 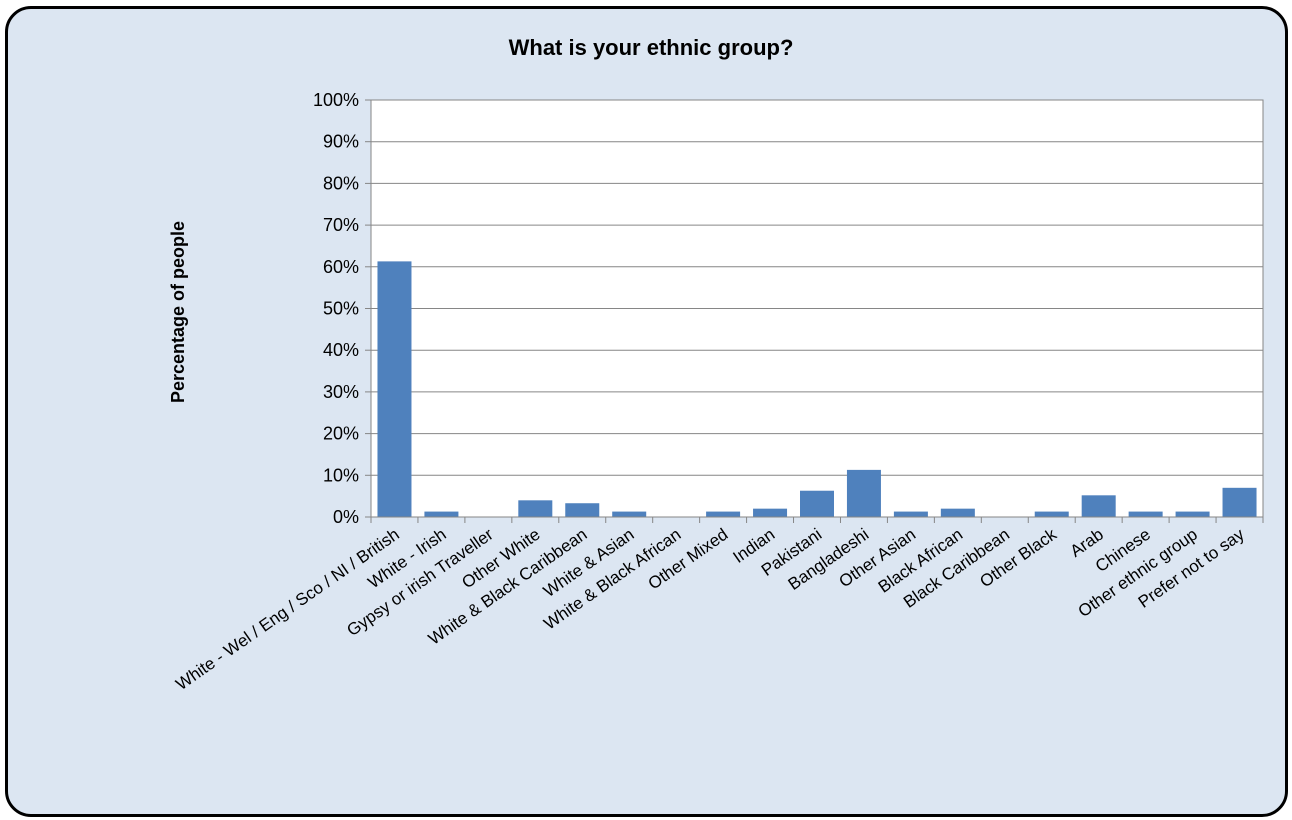 What do you see at coordinates (341, 309) in the screenshot?
I see `y-tick-label: 50%` at bounding box center [341, 309].